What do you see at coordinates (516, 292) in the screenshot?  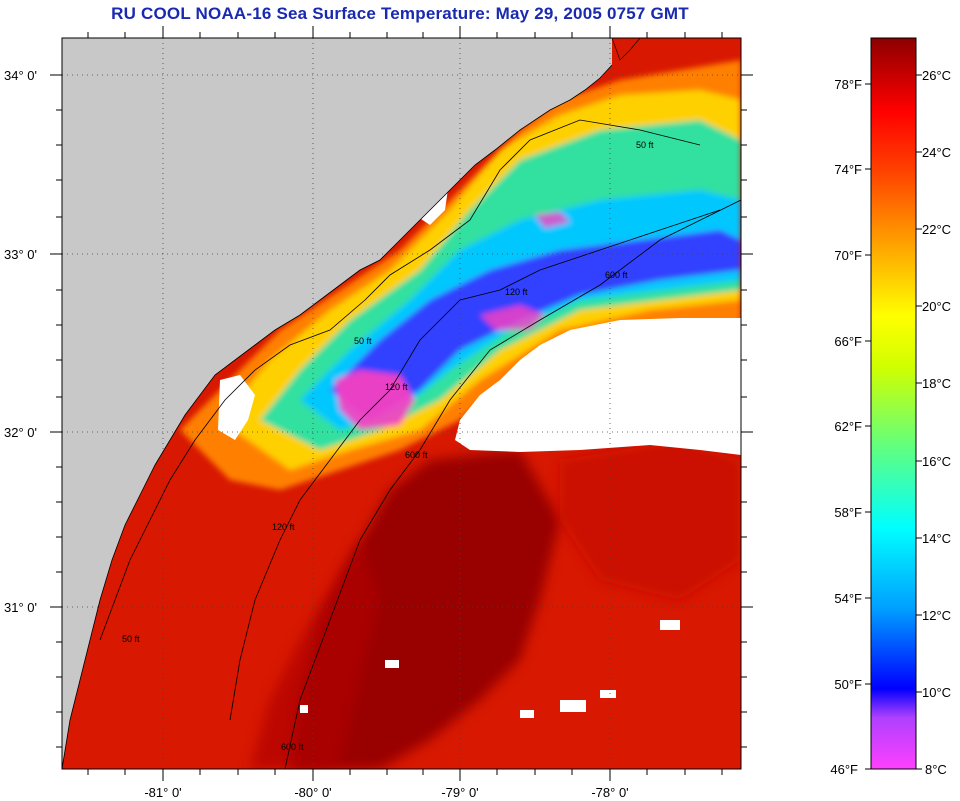 I see `contour-label-120ft-a: 120 ft` at bounding box center [516, 292].